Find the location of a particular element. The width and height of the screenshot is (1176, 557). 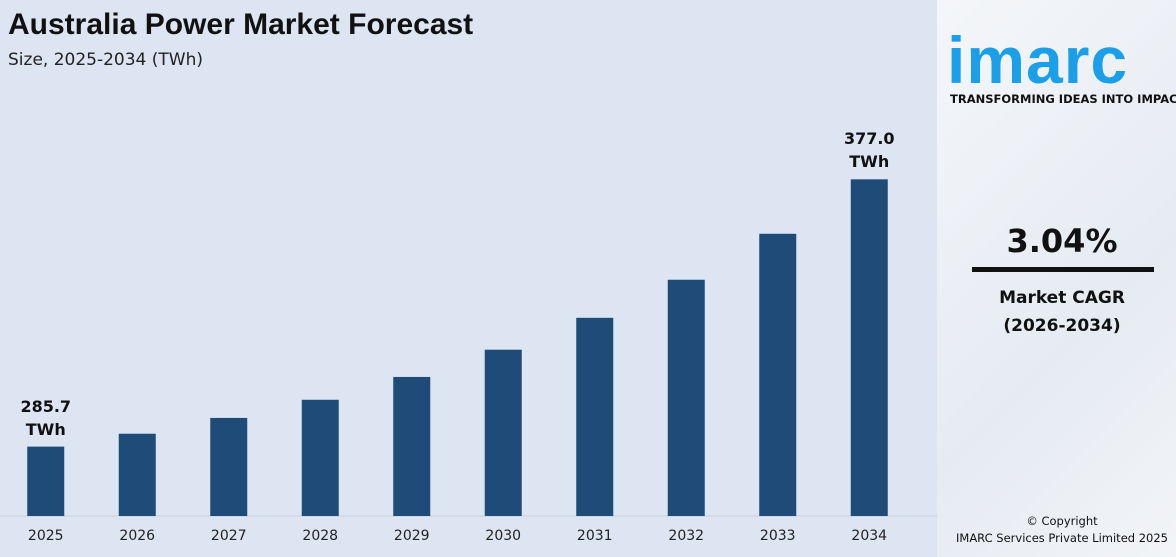

x-tick-label: 2026 is located at coordinates (137, 536).